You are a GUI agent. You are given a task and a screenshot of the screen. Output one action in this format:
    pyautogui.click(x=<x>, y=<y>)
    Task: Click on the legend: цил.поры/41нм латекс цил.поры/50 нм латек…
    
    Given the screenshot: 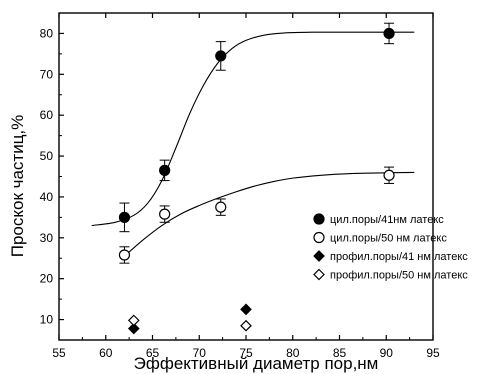 What is the action you would take?
    pyautogui.click(x=390, y=247)
    